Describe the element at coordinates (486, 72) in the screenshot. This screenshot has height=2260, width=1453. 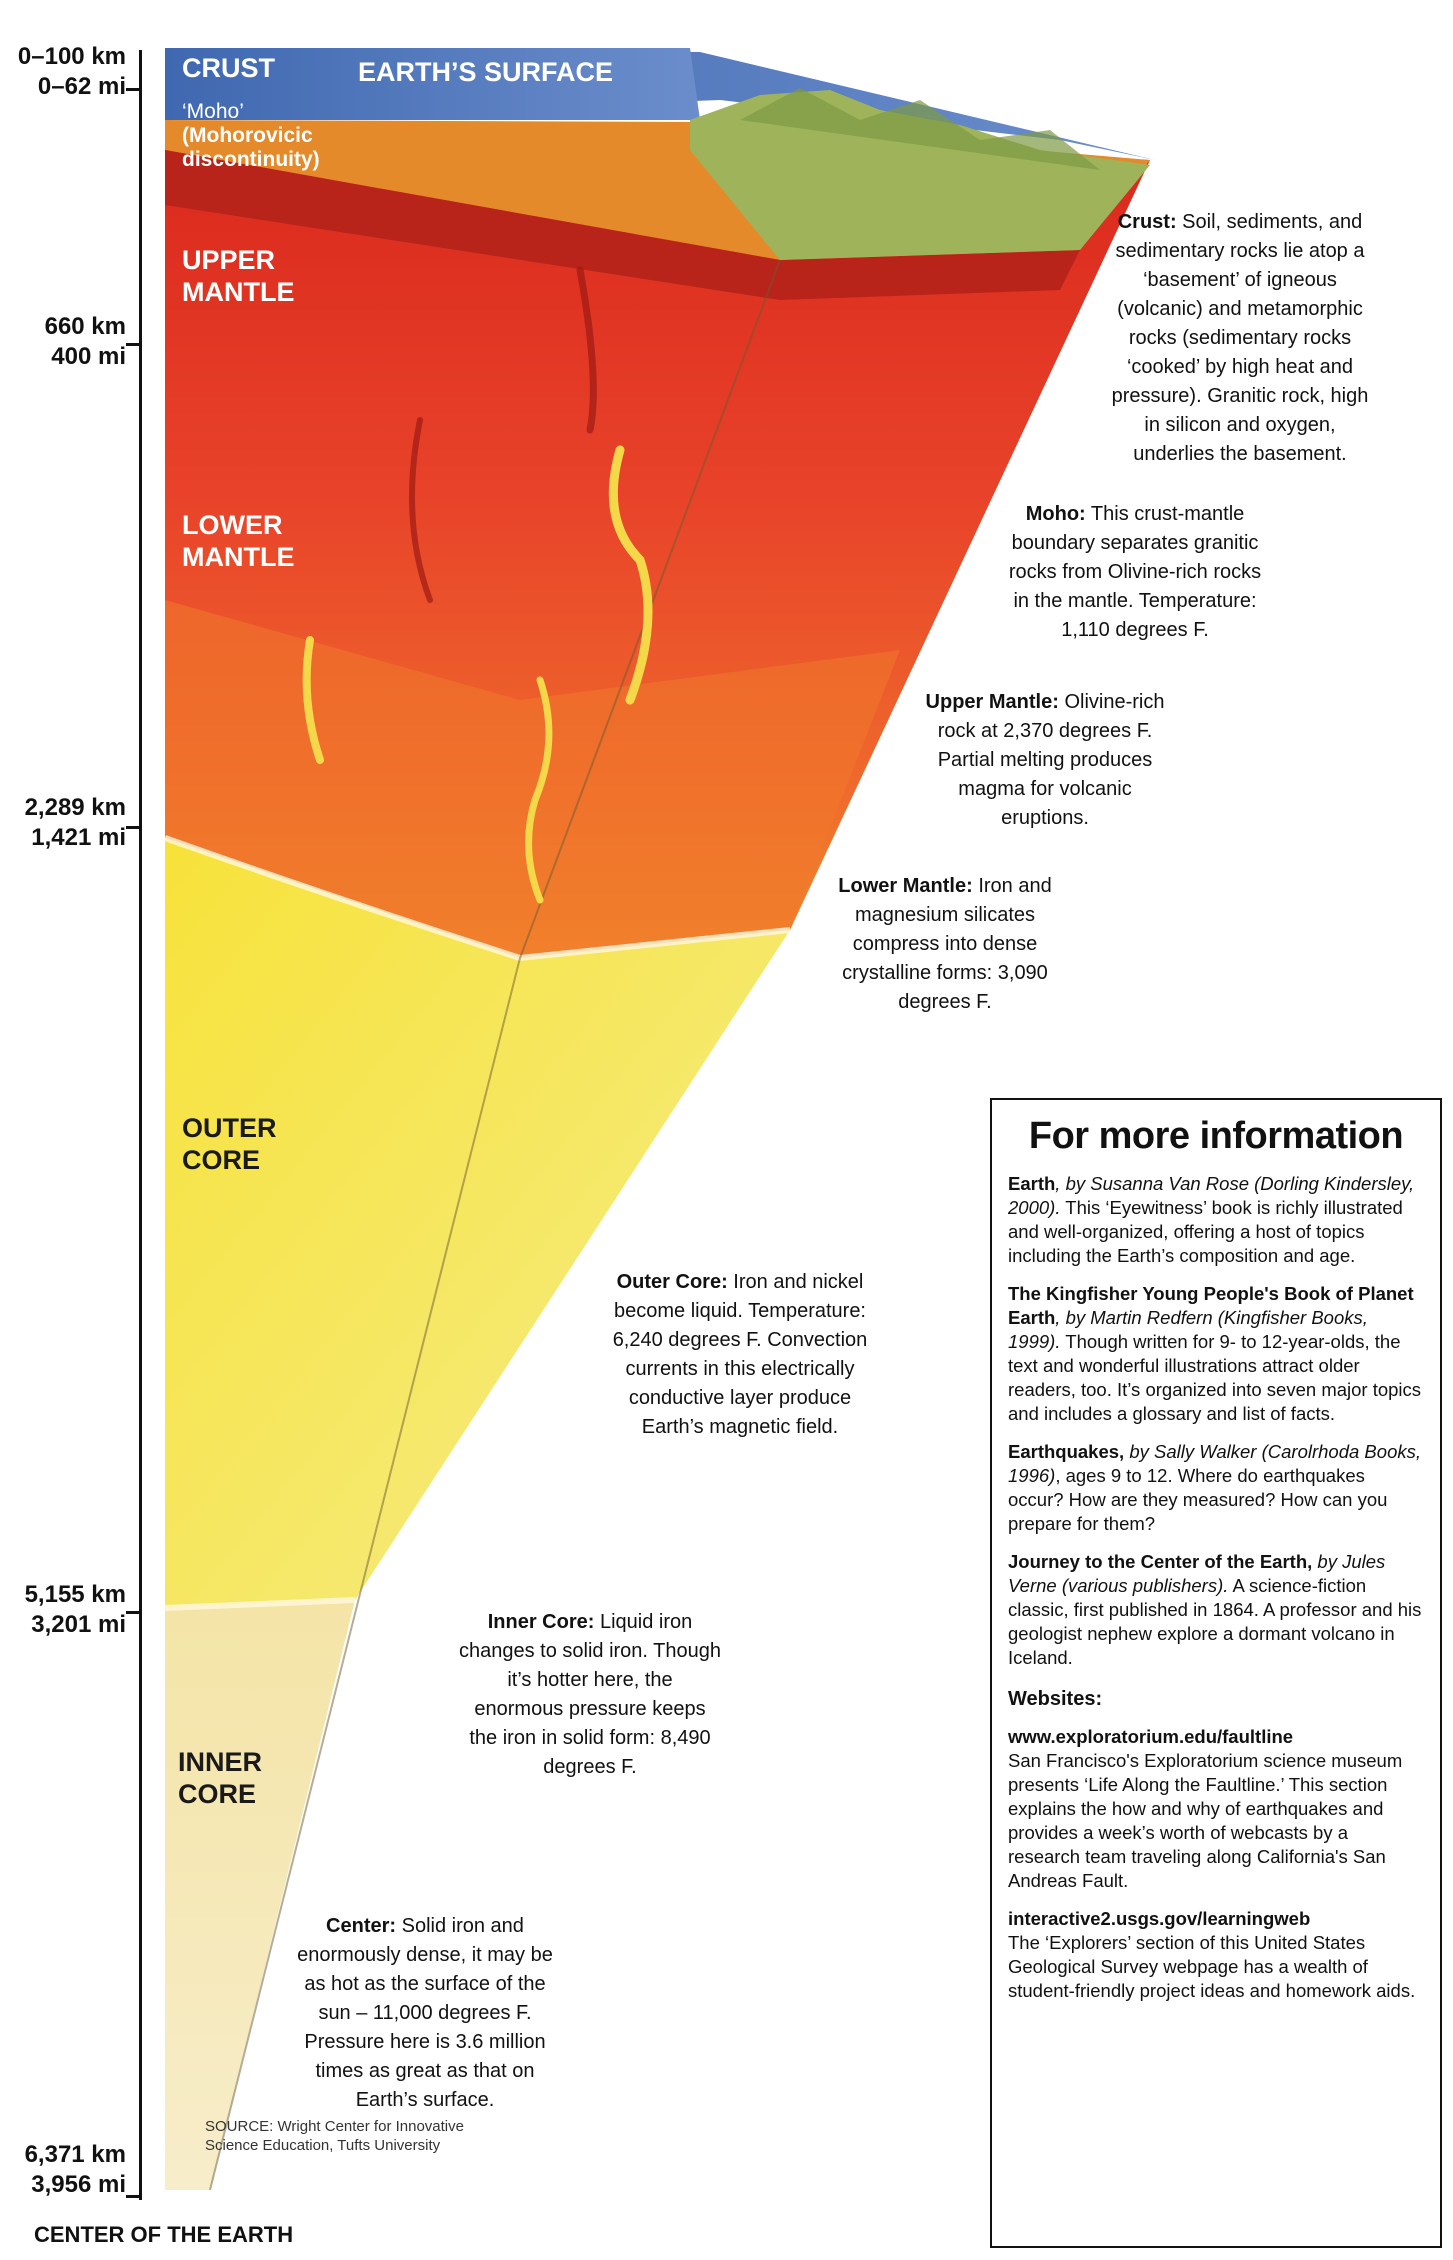
I see `layer-label-surface: EARTH’S SURFACE` at that location.